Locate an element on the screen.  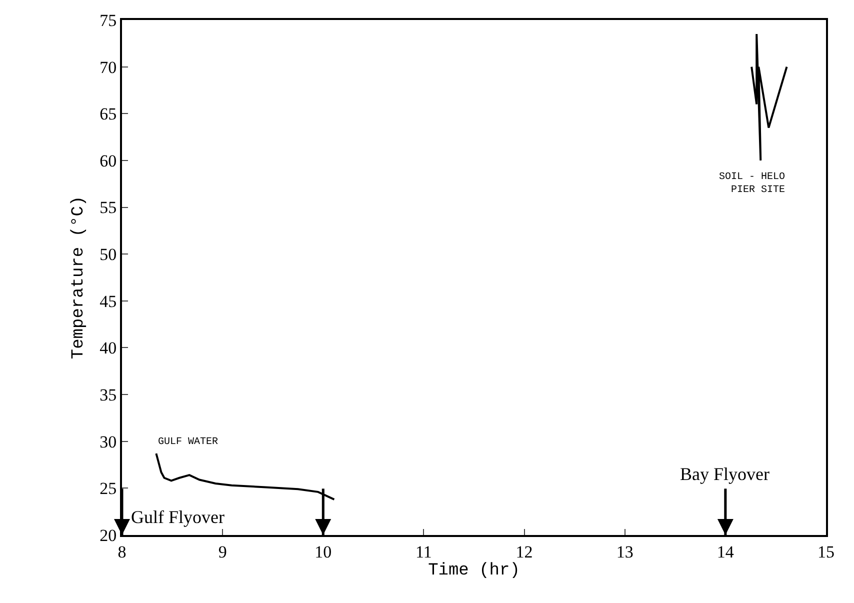
y-tick-label: 65 is located at coordinates (108, 114).